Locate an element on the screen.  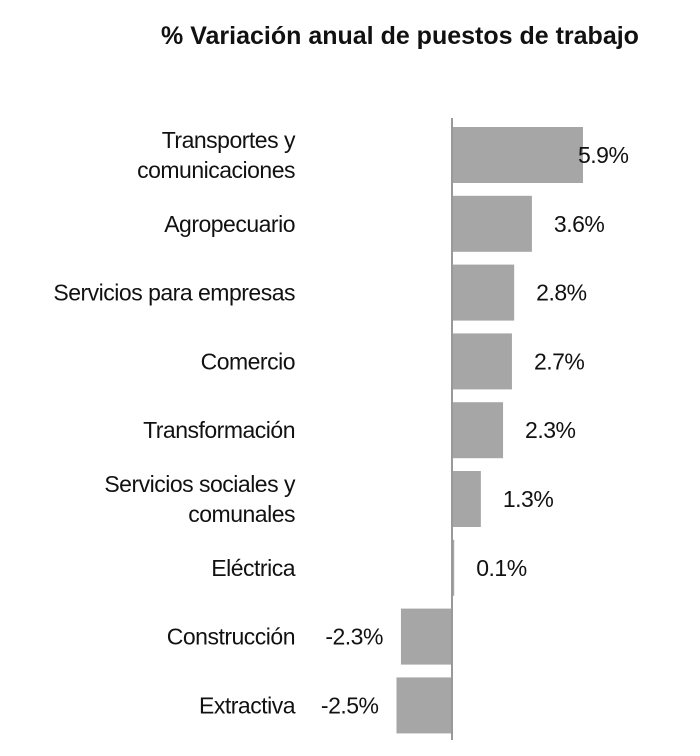
data-label: -2.5% is located at coordinates (350, 705).